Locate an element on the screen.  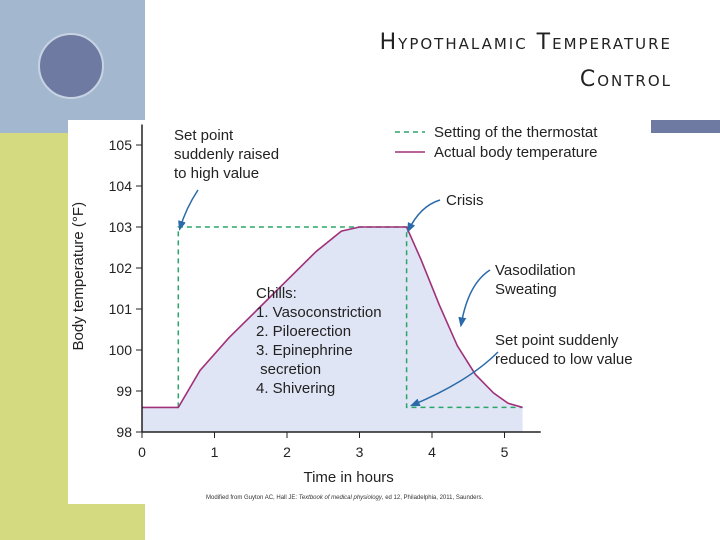
y-tick-label: 100 is located at coordinates (121, 350).